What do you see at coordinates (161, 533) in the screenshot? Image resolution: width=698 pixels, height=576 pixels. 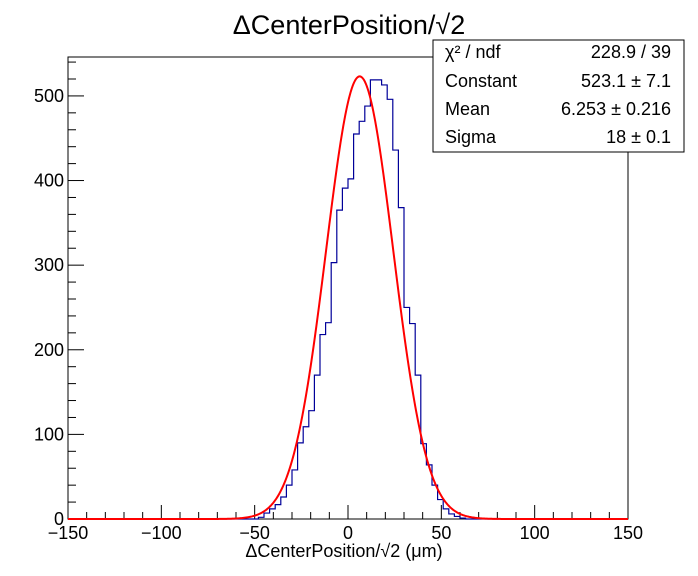 I see `x-tick-label: −100` at bounding box center [161, 533].